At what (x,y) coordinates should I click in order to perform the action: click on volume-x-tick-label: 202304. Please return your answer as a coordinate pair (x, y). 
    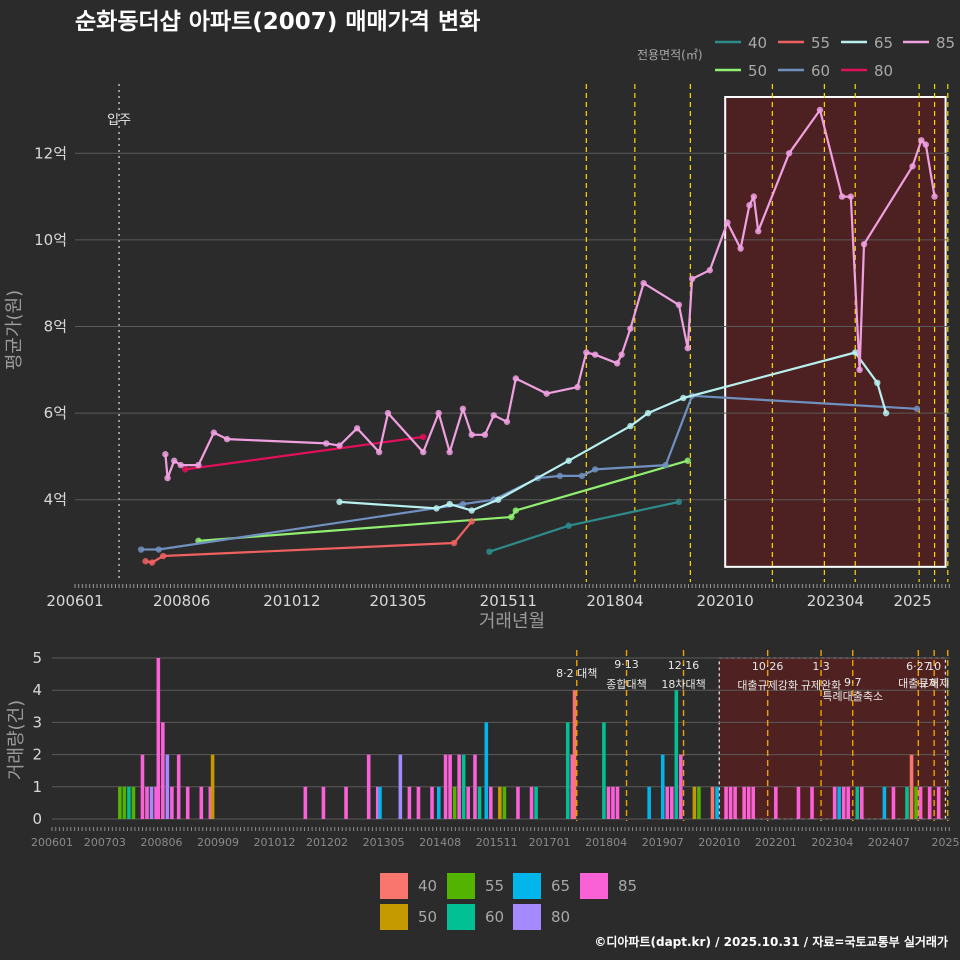
    Looking at the image, I should click on (832, 842).